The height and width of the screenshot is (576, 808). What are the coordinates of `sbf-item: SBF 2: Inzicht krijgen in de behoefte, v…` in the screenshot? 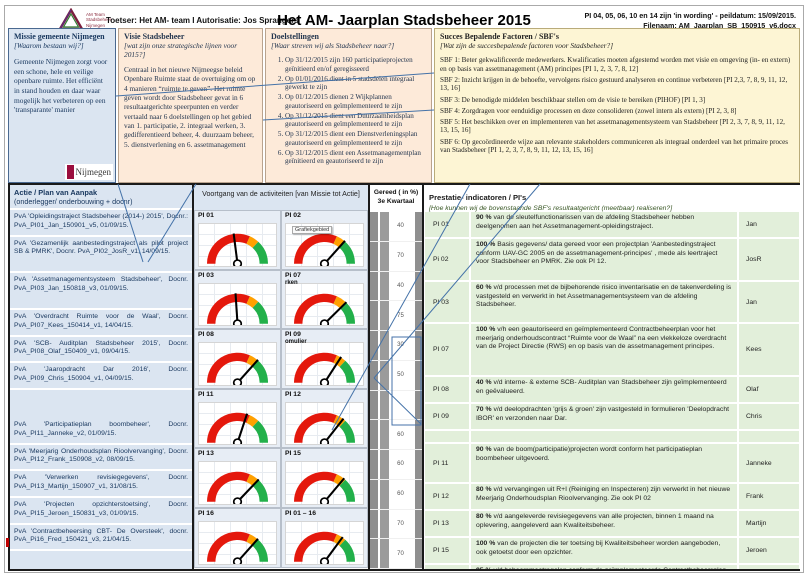 It's located at (614, 84).